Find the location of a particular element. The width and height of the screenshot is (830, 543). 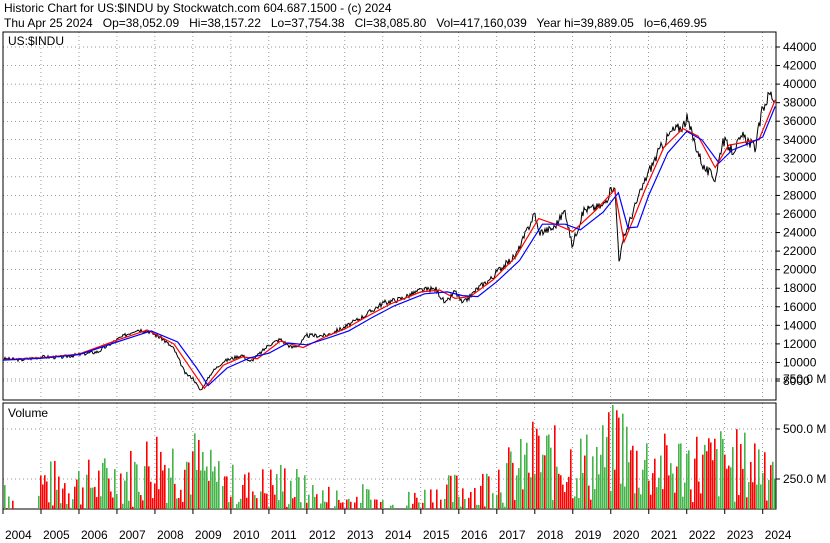

x-tick-label: 2019 is located at coordinates (588, 535).